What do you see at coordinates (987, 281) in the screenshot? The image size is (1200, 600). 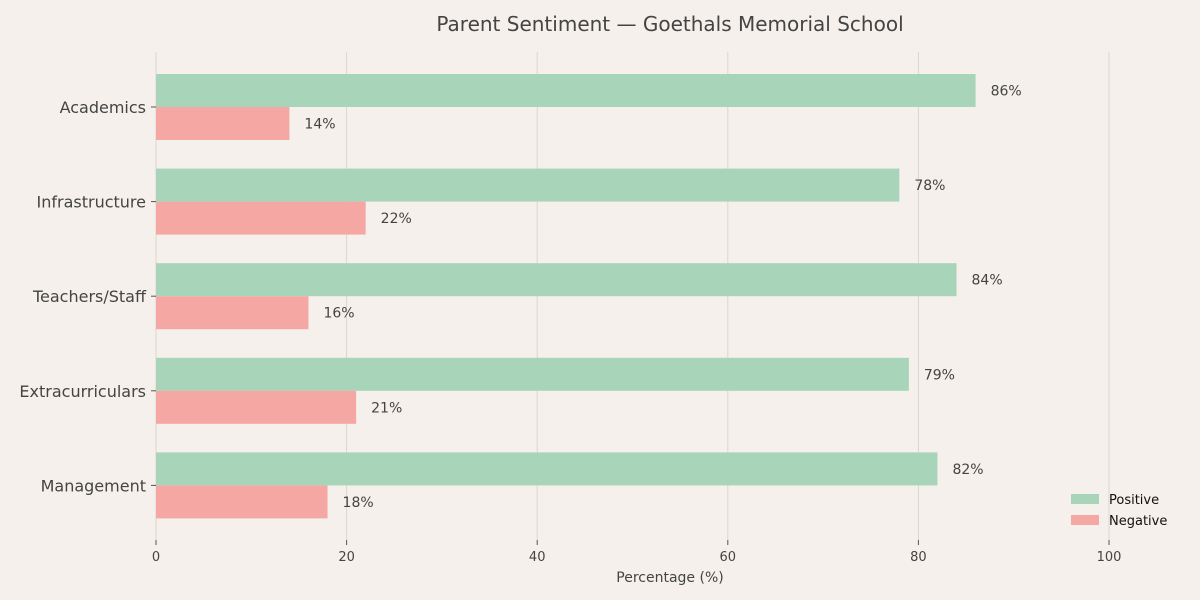 I see `data-label: 84%` at bounding box center [987, 281].